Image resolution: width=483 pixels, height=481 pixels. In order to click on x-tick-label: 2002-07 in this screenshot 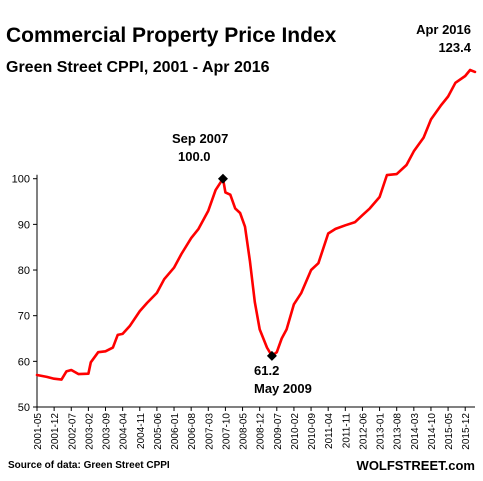, I will do `click(72, 431)`.